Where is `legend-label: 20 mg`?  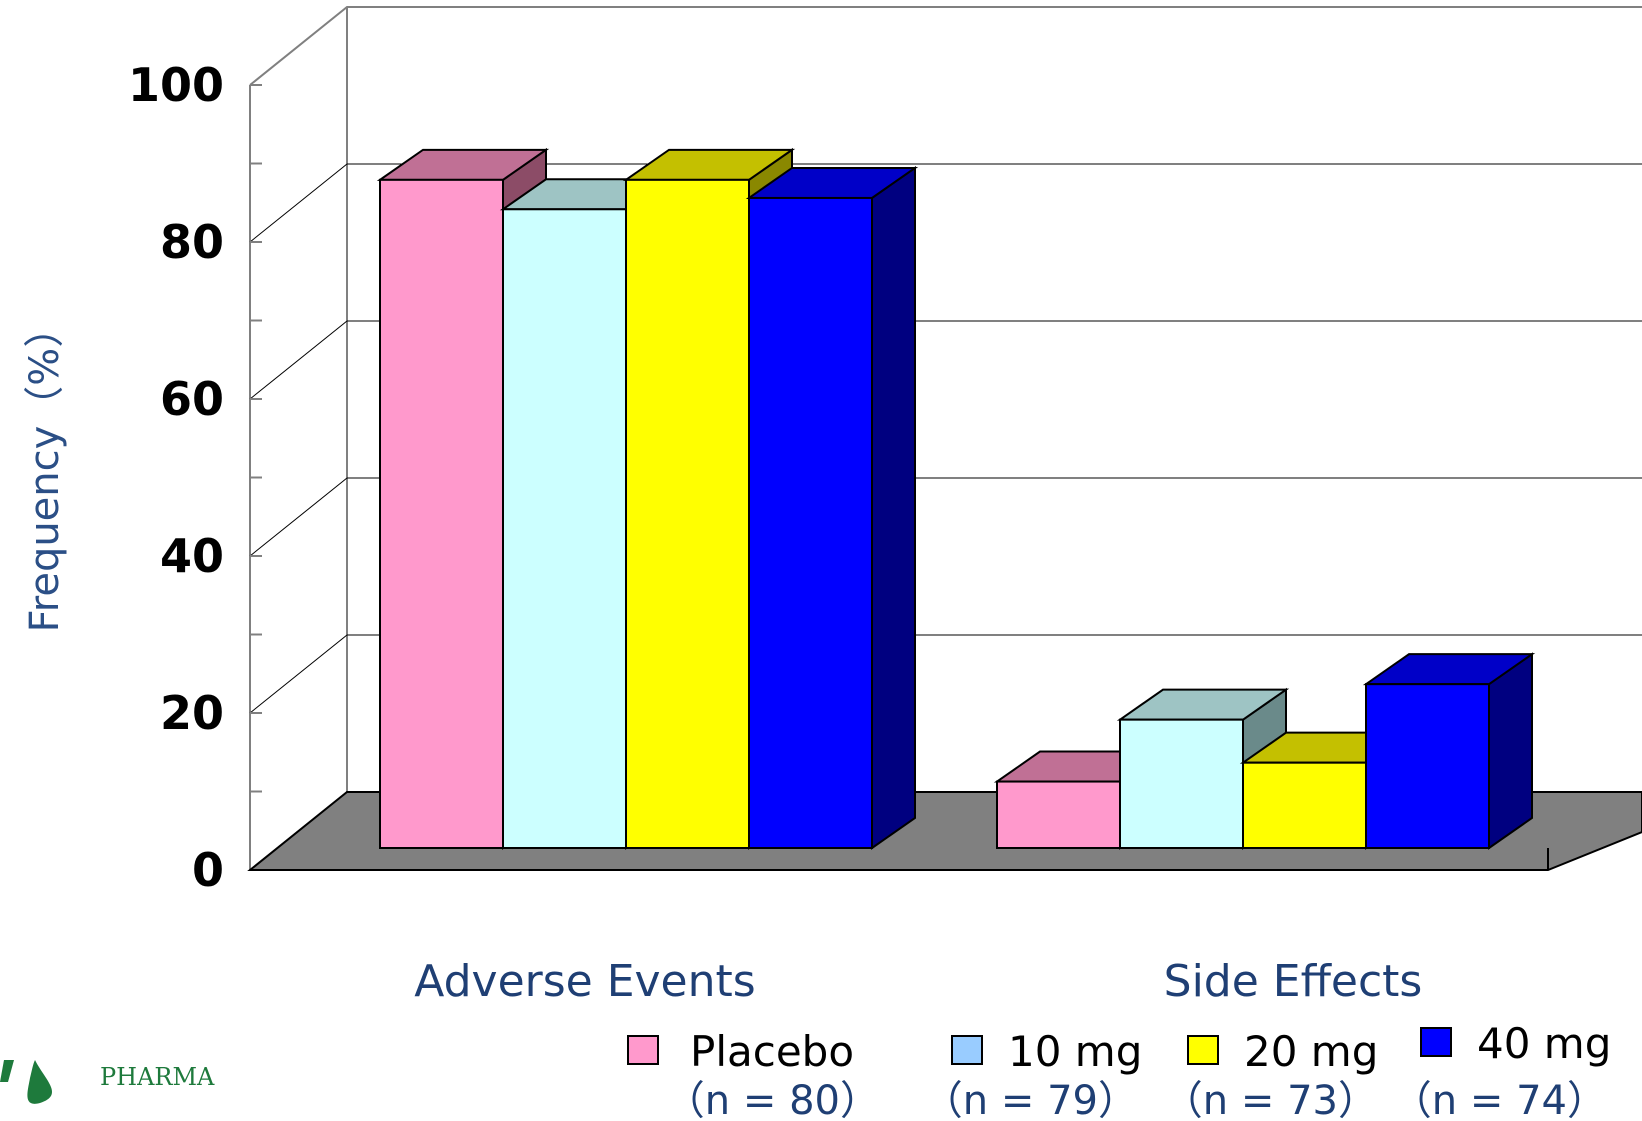
legend-label: 20 mg is located at coordinates (1311, 1051).